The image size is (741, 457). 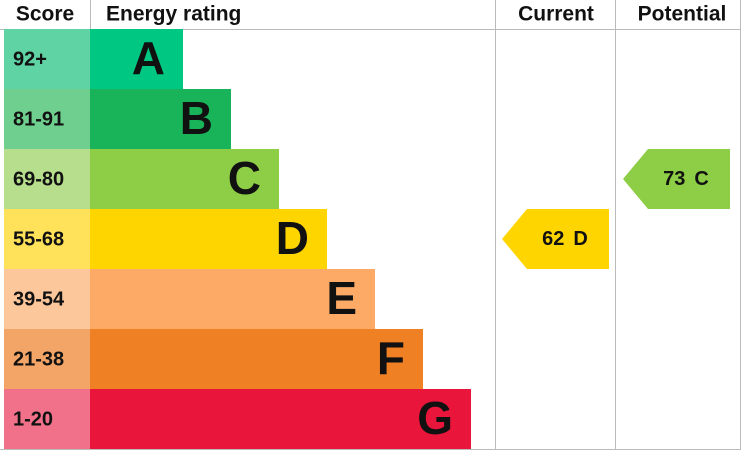 What do you see at coordinates (553, 239) in the screenshot?
I see `current-value: 62` at bounding box center [553, 239].